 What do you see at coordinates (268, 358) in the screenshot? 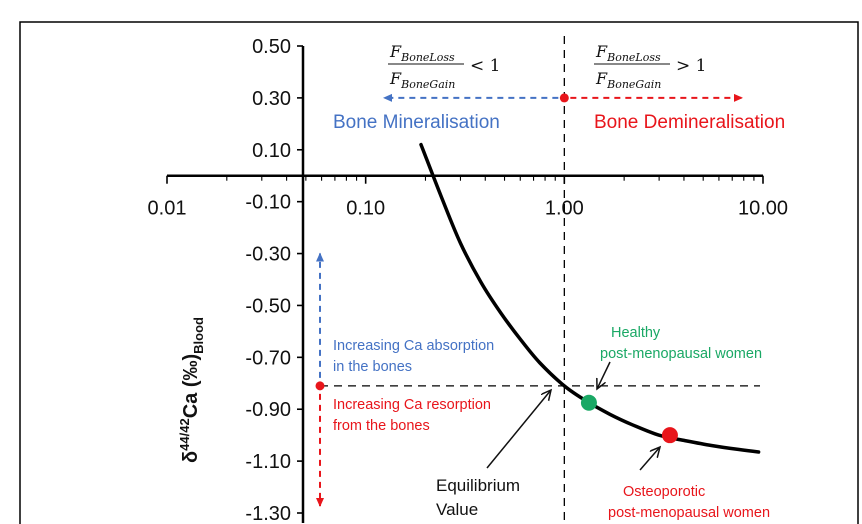
I see `y-tick-label: -0.70` at bounding box center [268, 358].